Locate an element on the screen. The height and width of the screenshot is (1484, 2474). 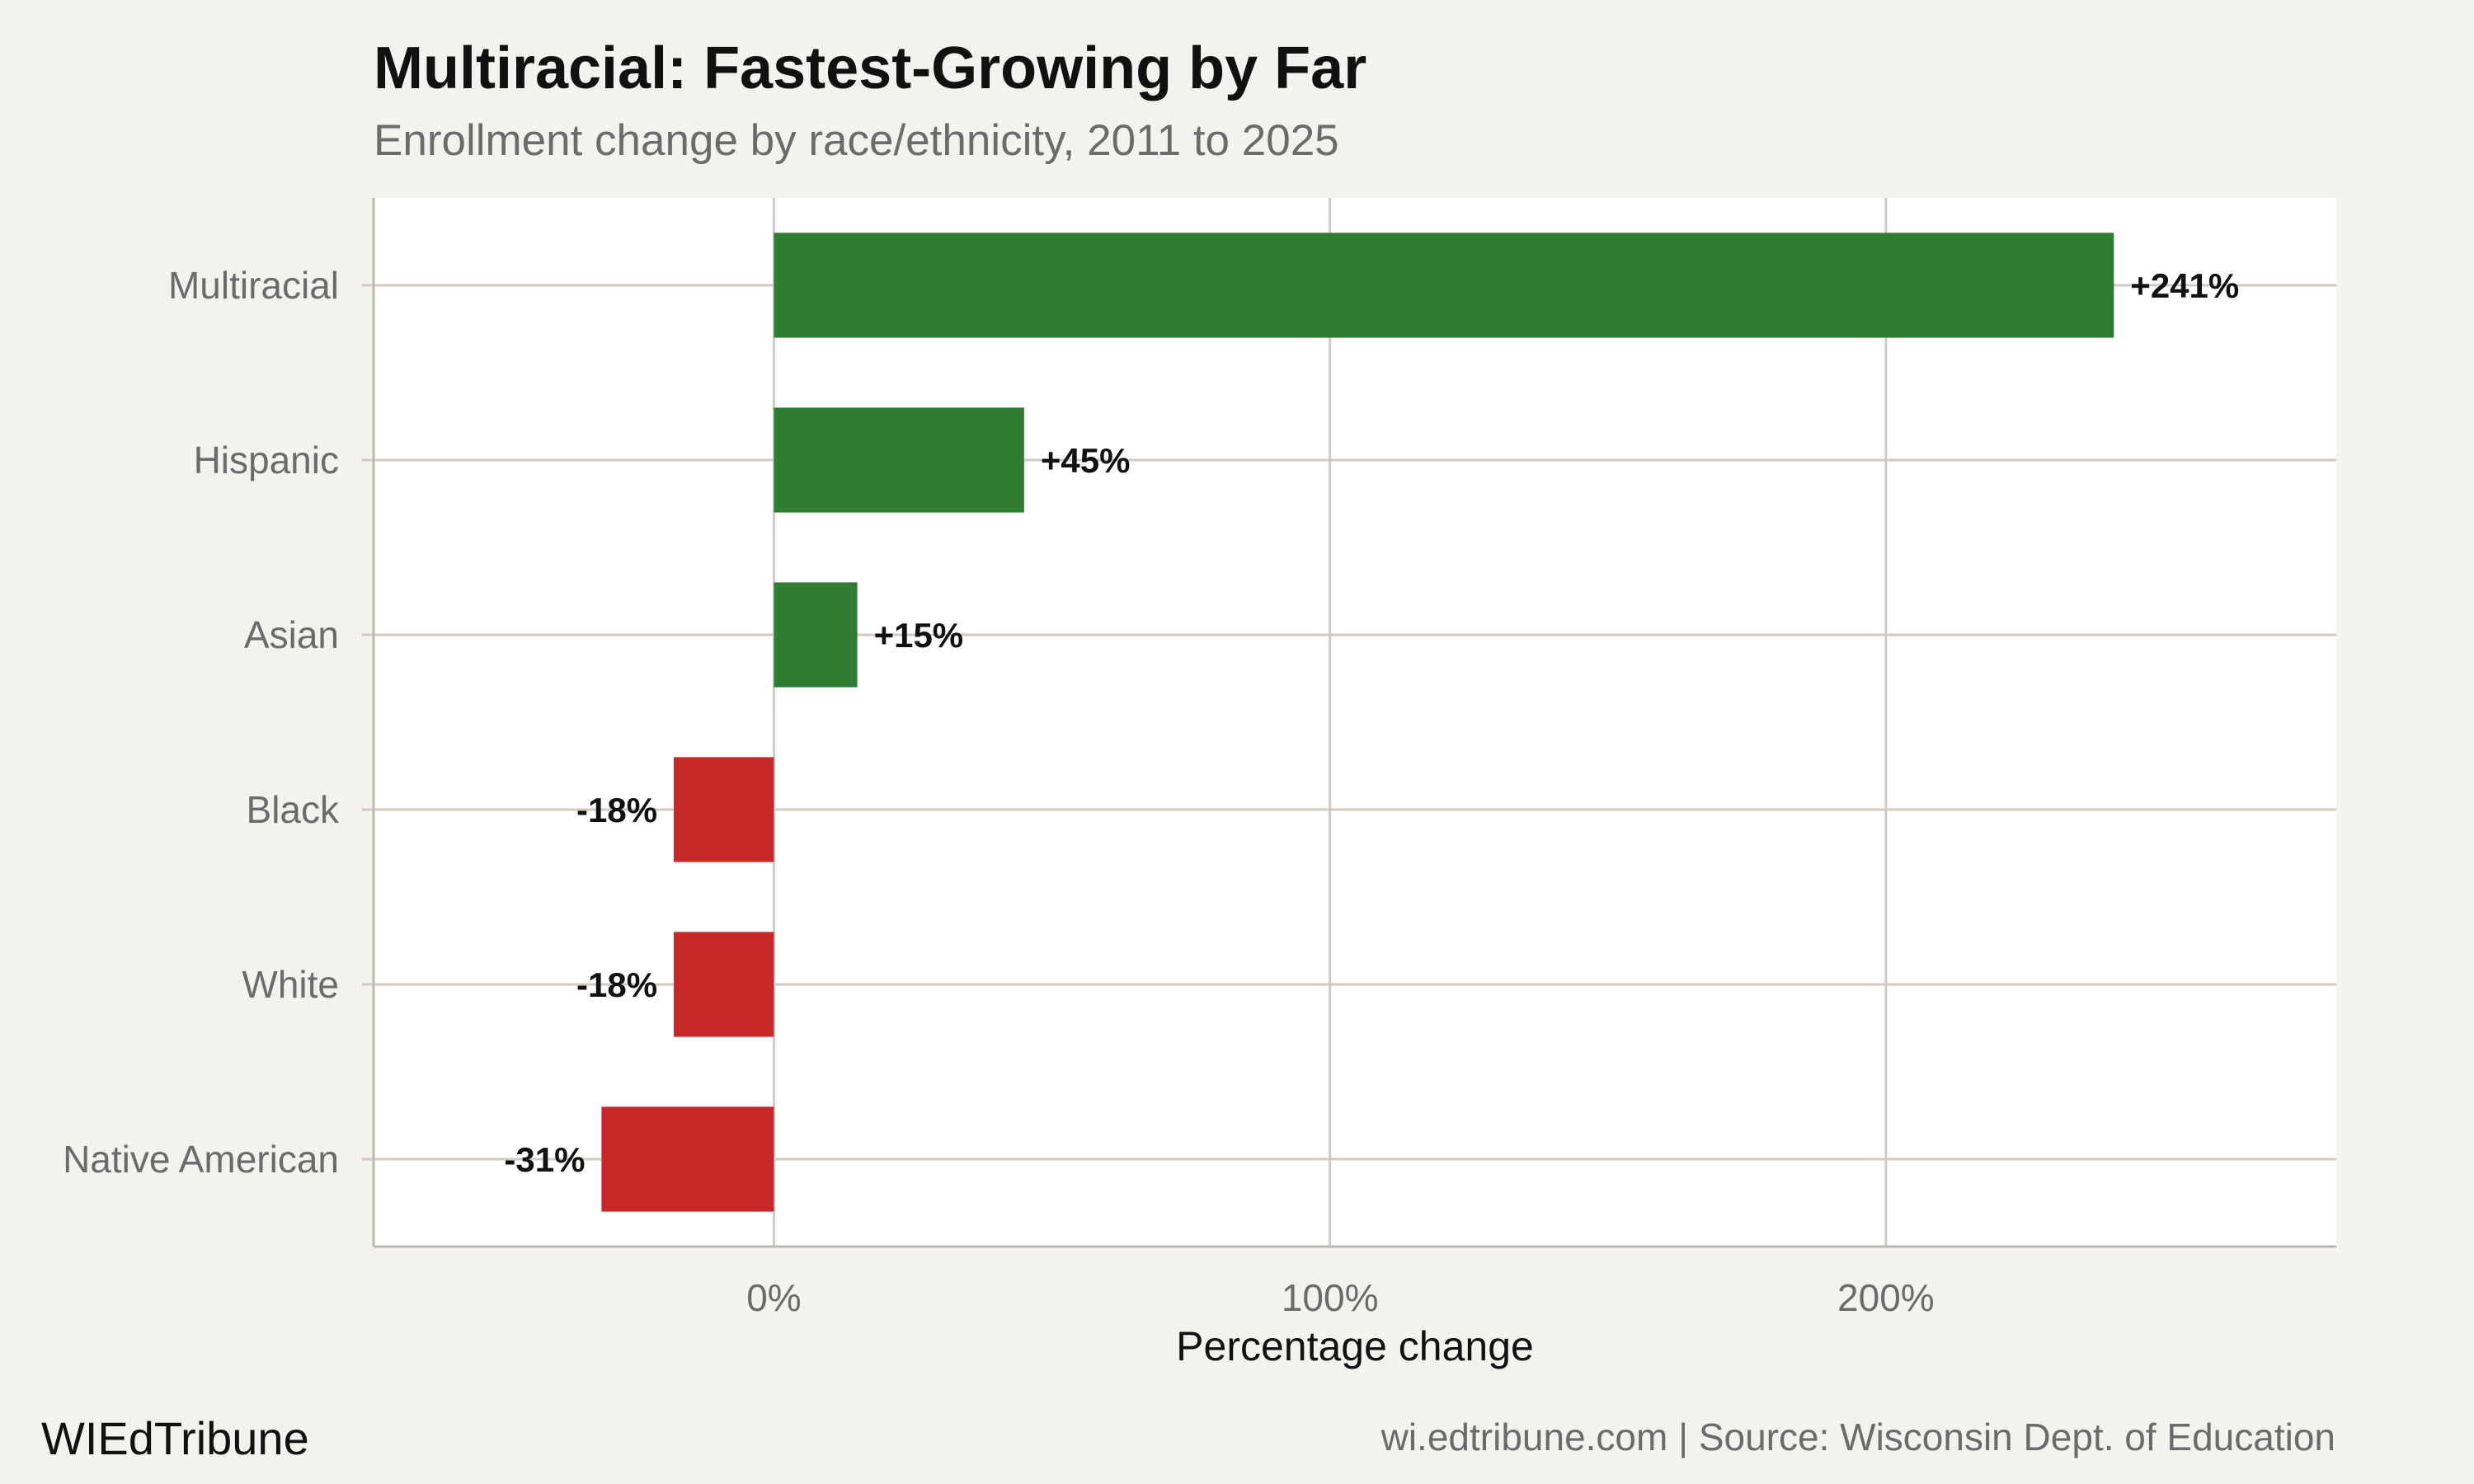
y-tick-label: Hispanic is located at coordinates (266, 460).